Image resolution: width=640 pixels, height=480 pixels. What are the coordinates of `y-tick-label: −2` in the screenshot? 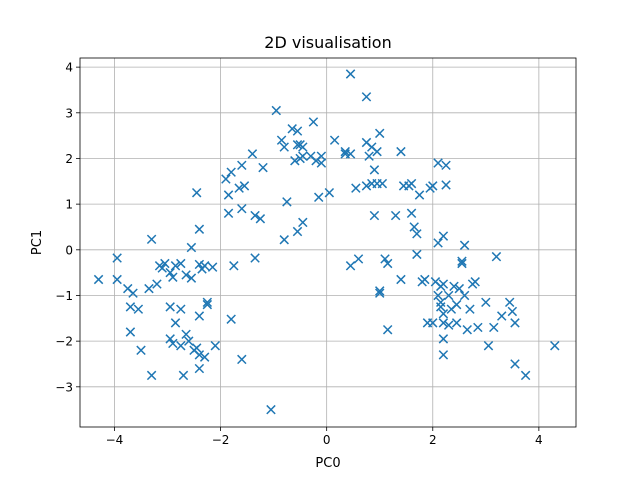 It's located at (64, 342).